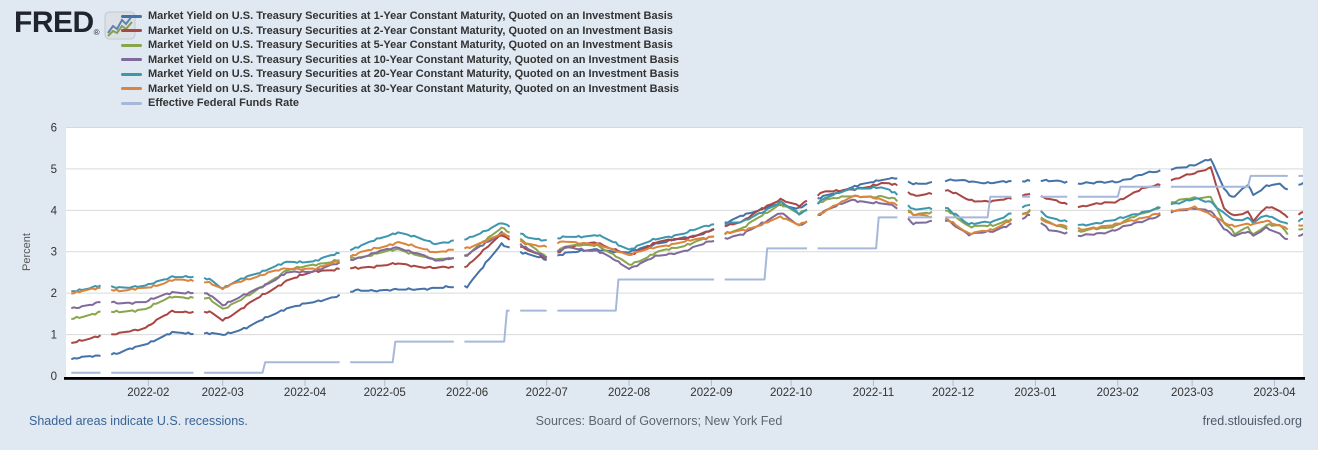 The width and height of the screenshot is (1318, 450). Describe the element at coordinates (1252, 421) in the screenshot. I see `fred-site-link: fred.stlouisfed.org` at that location.